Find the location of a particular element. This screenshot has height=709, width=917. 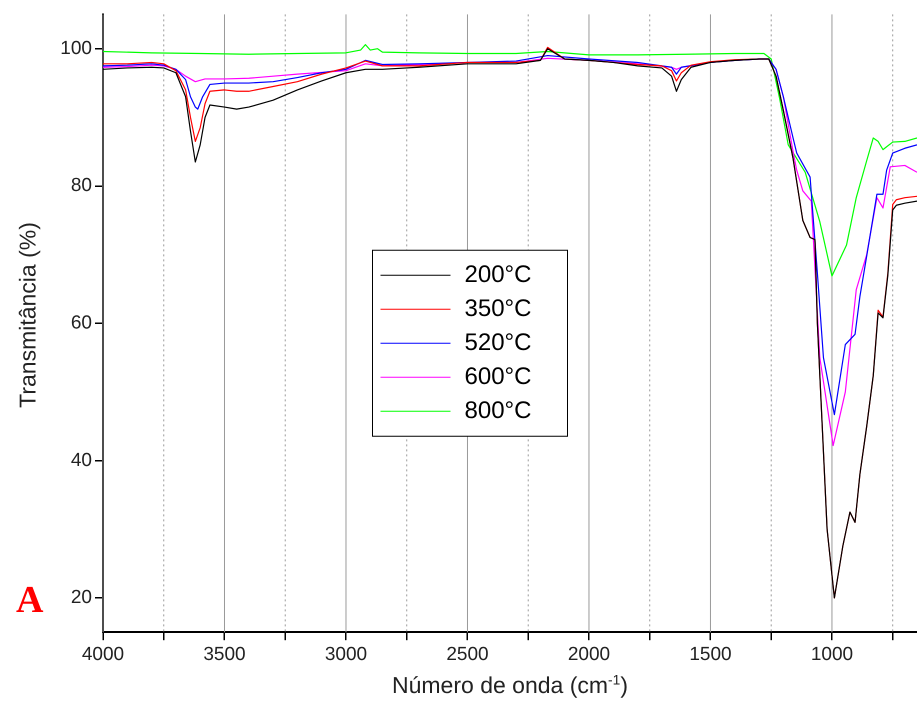

legend-label: 520°C is located at coordinates (498, 342).